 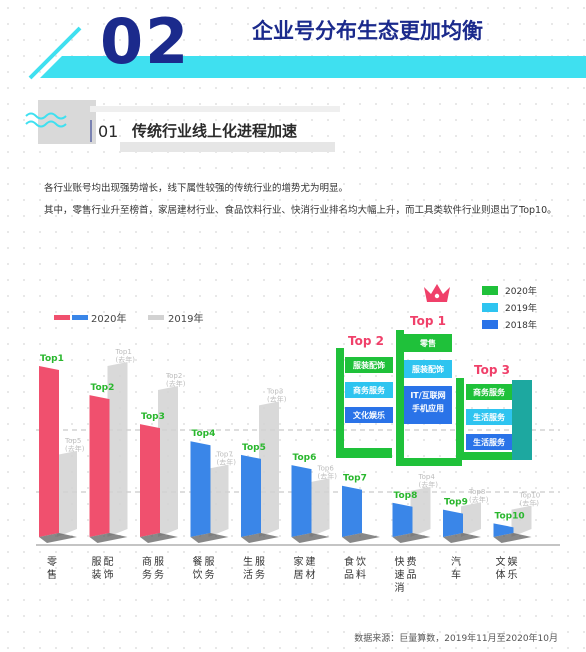 I want to click on category-label-char: 文, so click(x=501, y=561).